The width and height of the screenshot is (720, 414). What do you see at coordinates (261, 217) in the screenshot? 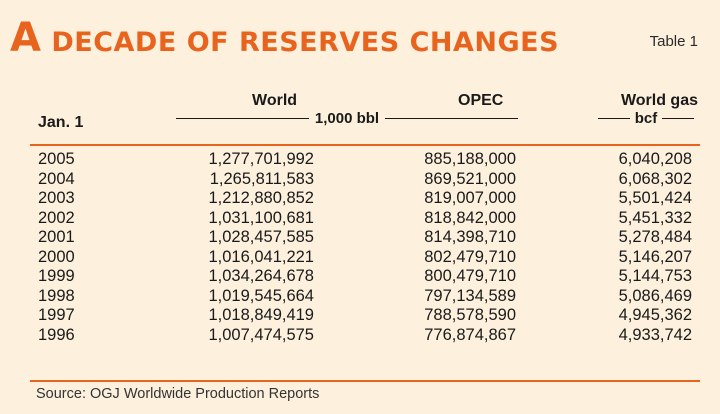
I see `cell-world: 1,031,100,681` at bounding box center [261, 217].